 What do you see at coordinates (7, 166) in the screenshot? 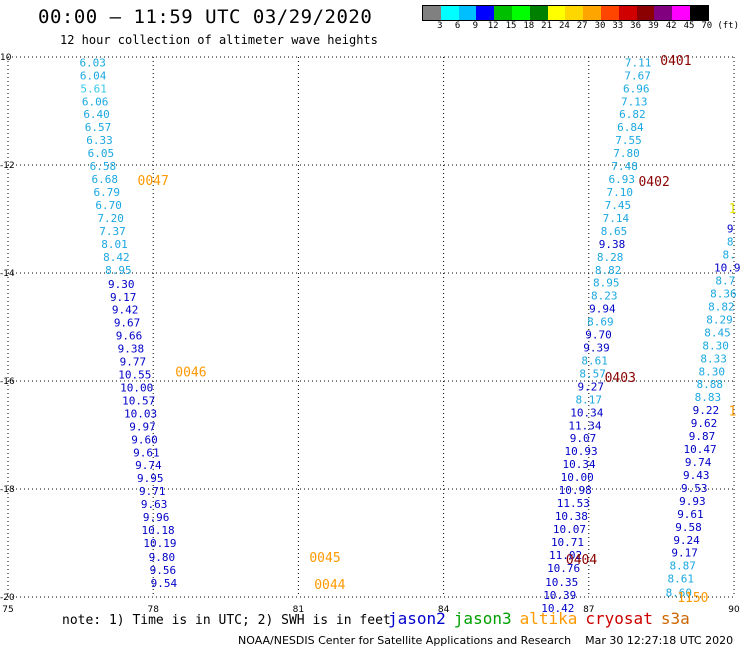
I see `y-tick-label: -12` at bounding box center [7, 166].